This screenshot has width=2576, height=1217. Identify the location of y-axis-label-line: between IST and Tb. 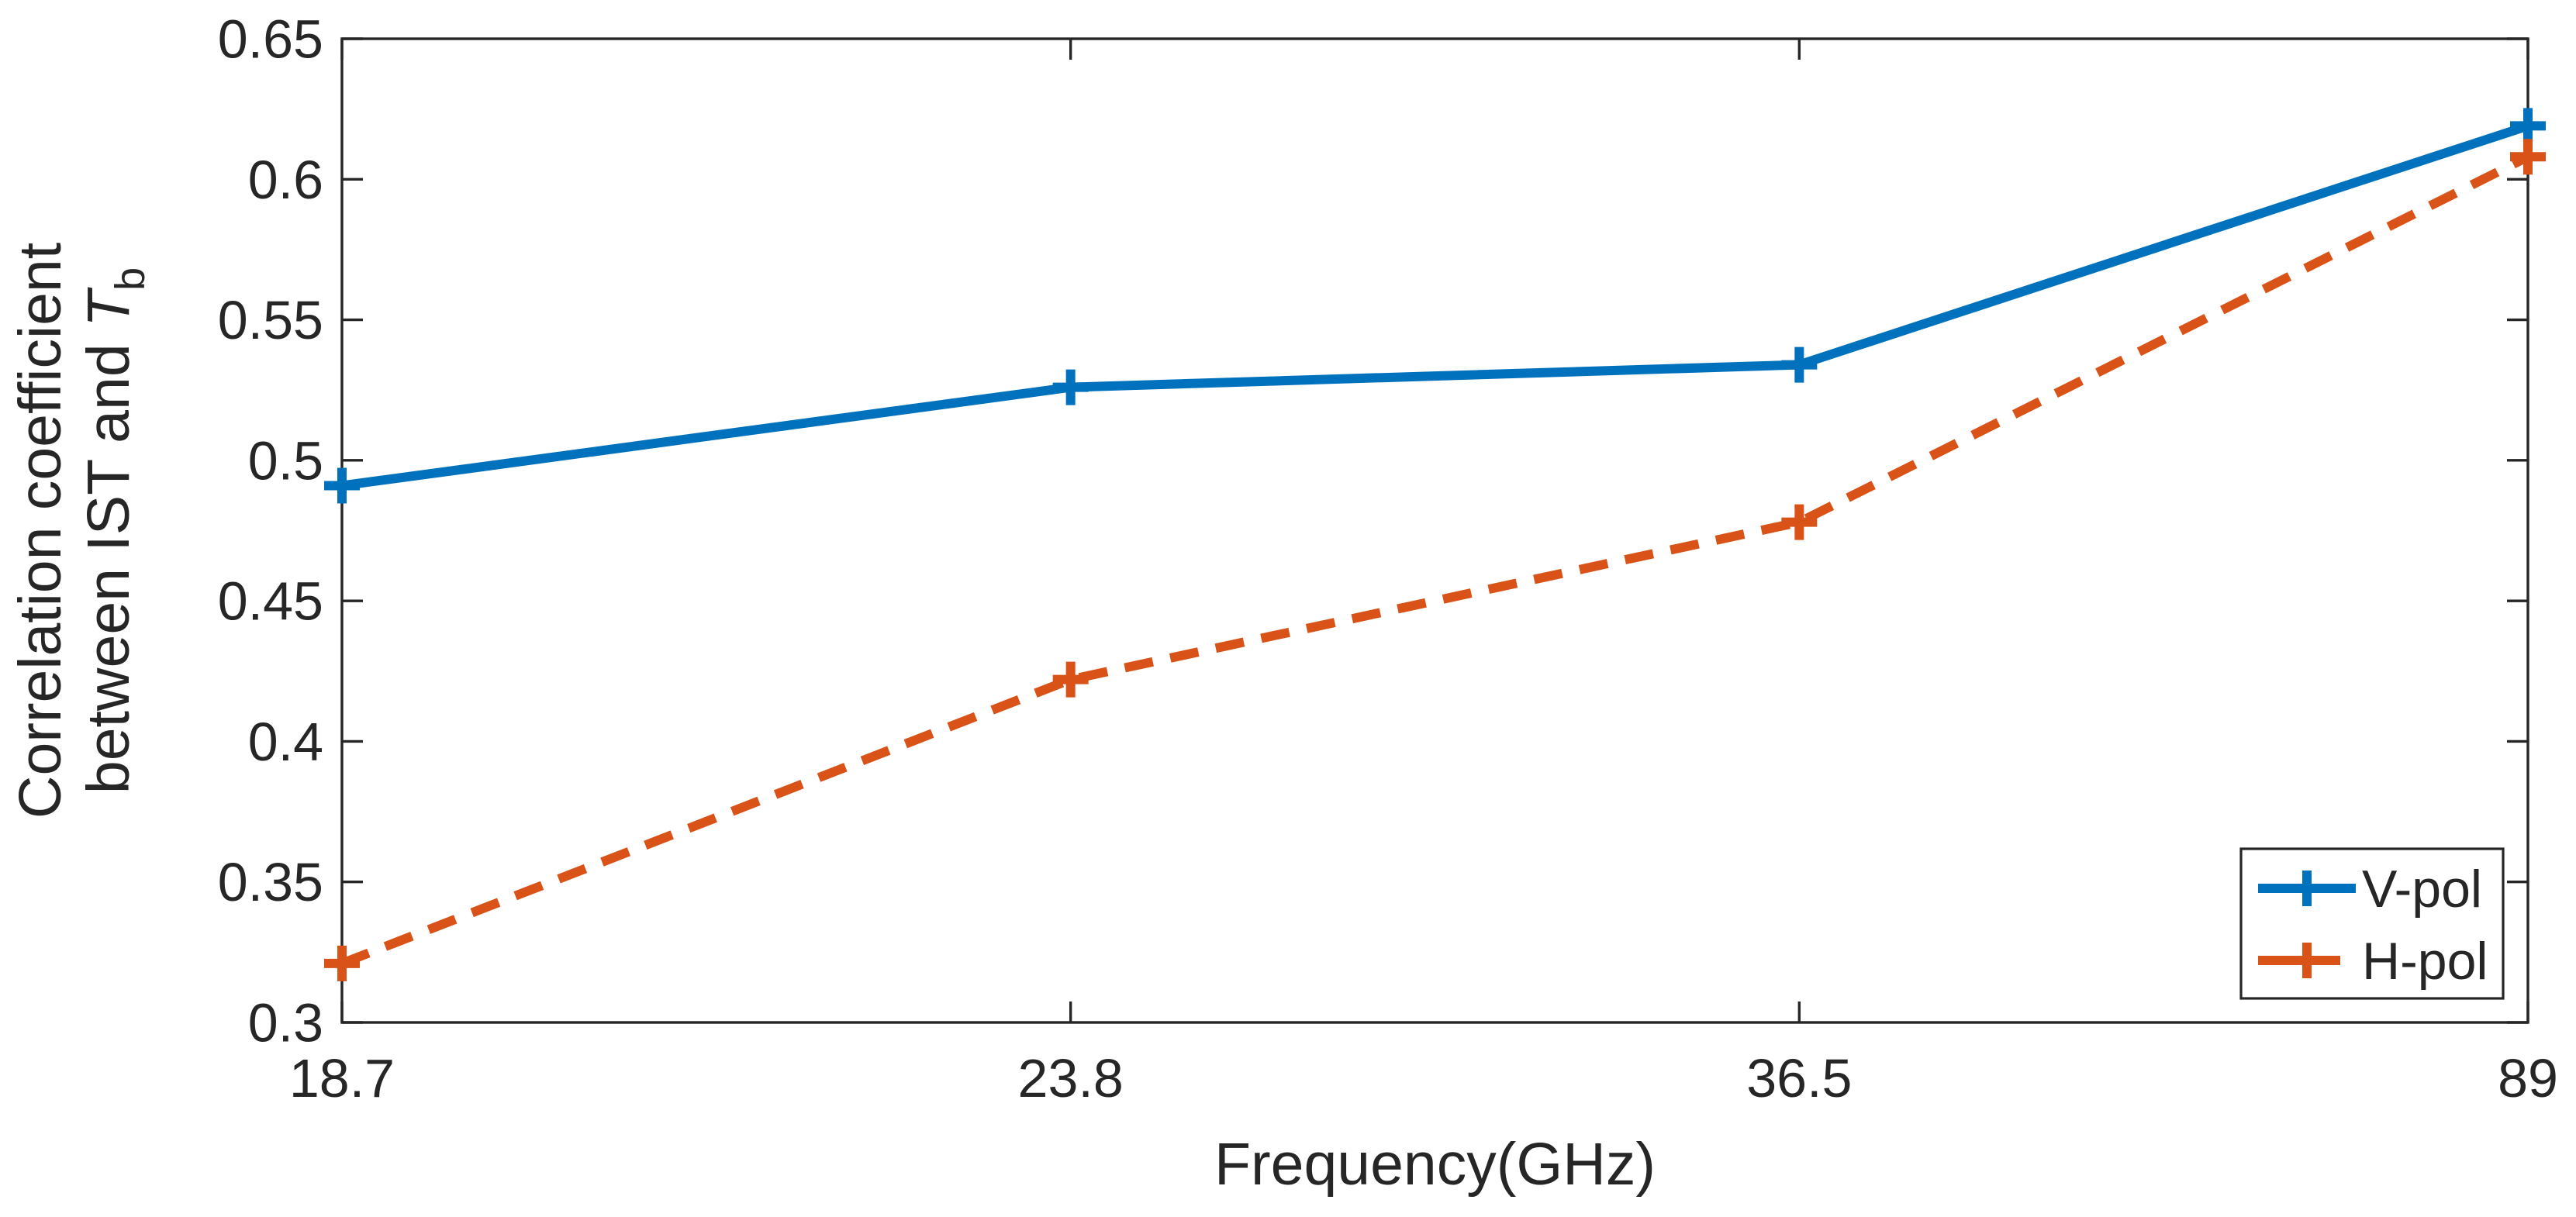
(114, 530).